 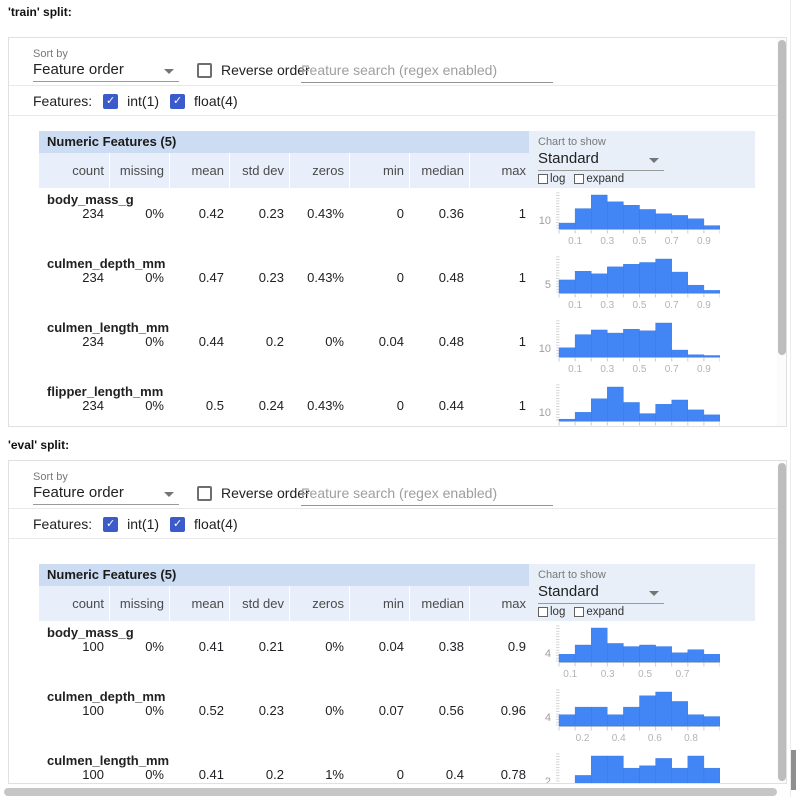 I want to click on stat-value: 0.24, so click(x=271, y=405).